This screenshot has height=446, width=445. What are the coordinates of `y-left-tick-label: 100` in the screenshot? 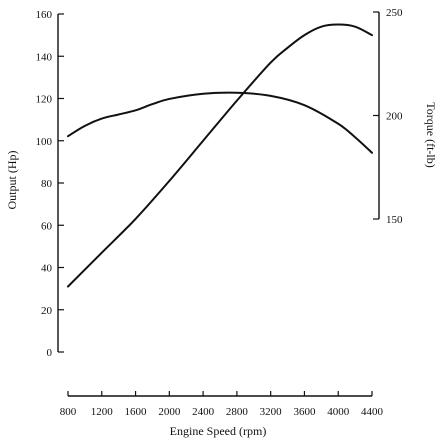 It's located at (44, 142).